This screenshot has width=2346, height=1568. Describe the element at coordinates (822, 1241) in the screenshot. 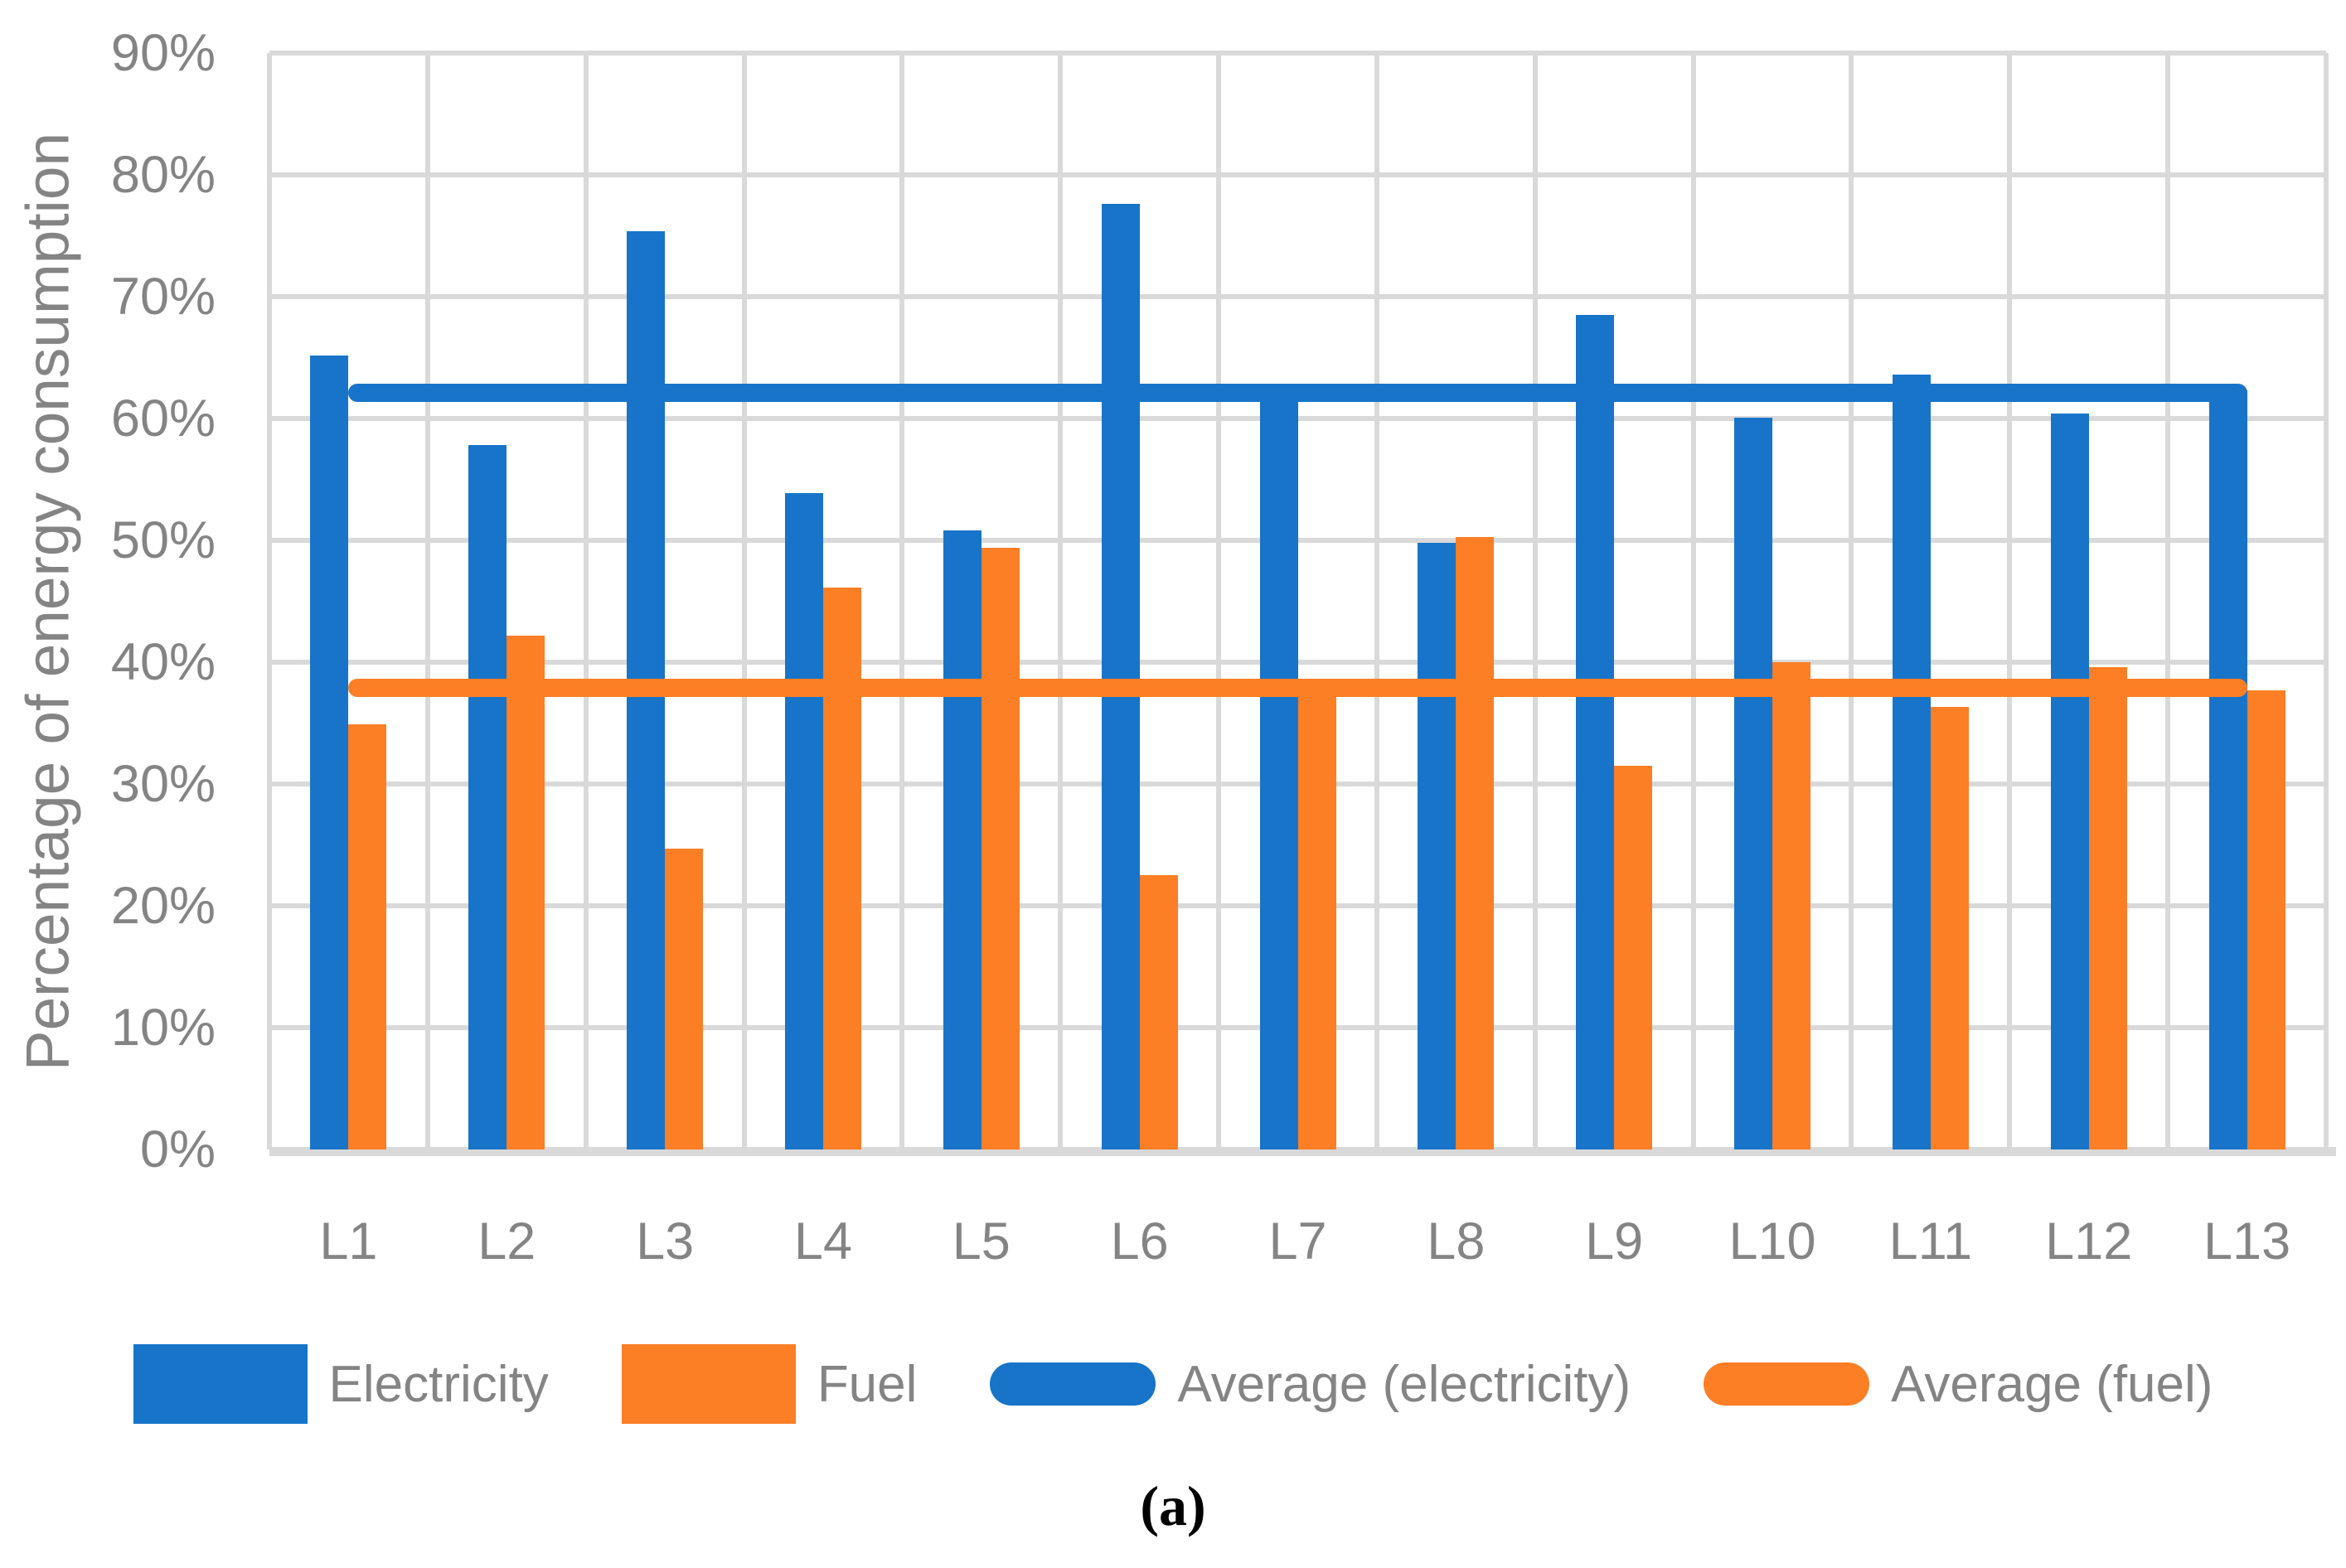

I see `xtick-L4: L4` at that location.